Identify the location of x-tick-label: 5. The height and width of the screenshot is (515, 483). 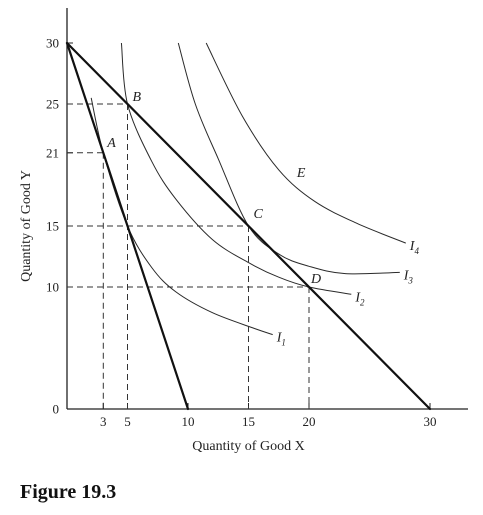
(127, 421).